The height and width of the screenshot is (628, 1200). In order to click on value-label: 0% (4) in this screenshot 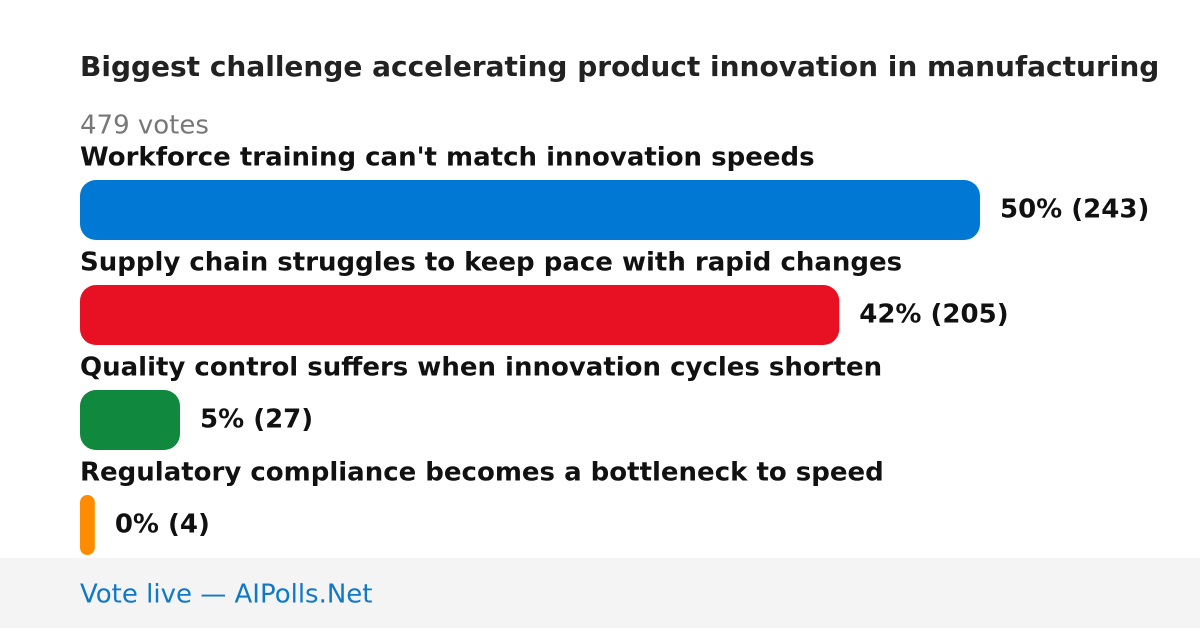, I will do `click(162, 525)`.